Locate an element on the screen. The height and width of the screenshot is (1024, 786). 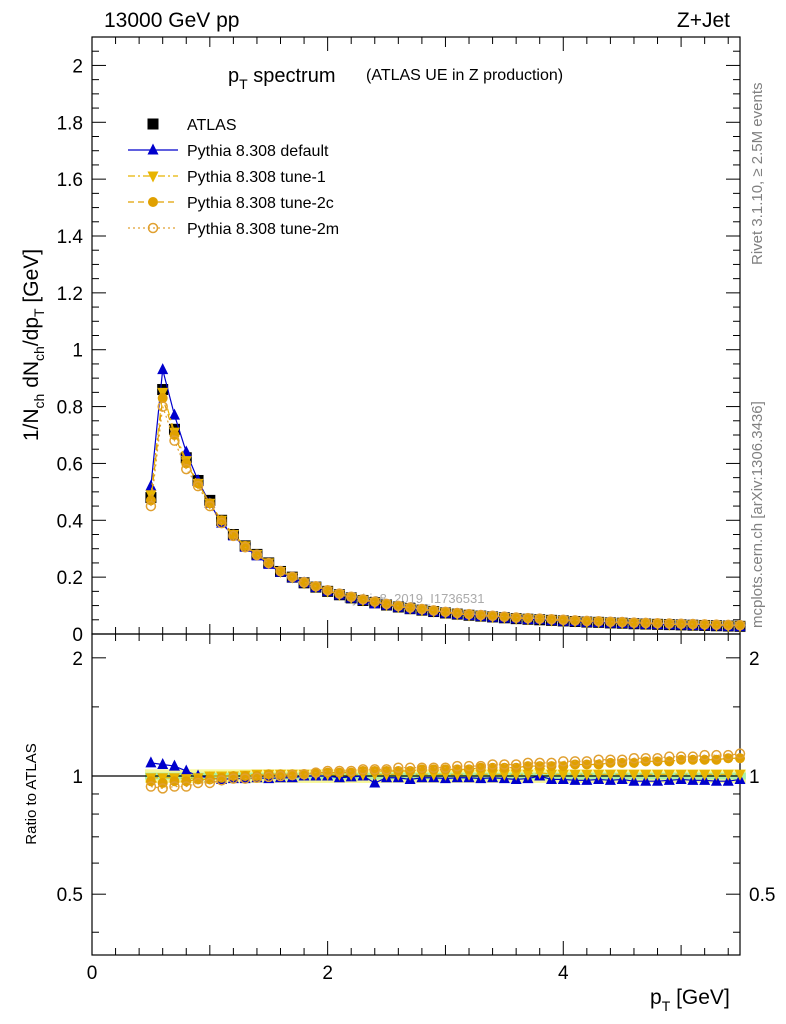
header-left: 13000 GeV pp is located at coordinates (171, 20).